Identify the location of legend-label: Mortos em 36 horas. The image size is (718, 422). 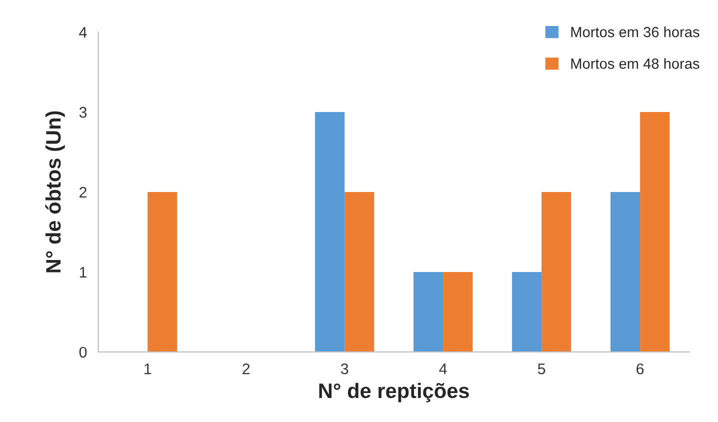
(635, 32).